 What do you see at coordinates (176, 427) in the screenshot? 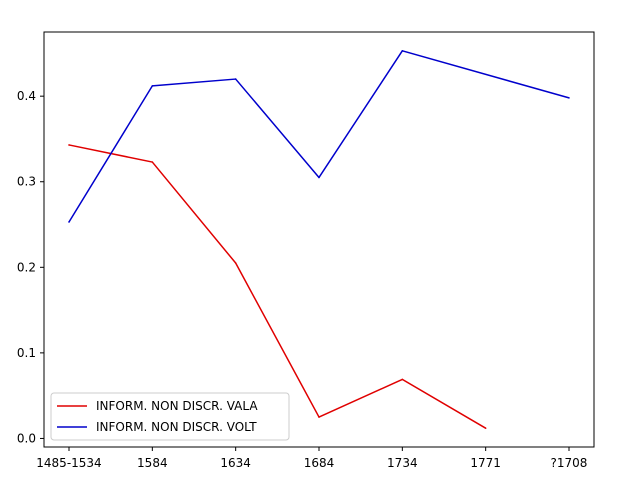
I see `legend-label: INFORM. NON DISCR. VOLT` at bounding box center [176, 427].